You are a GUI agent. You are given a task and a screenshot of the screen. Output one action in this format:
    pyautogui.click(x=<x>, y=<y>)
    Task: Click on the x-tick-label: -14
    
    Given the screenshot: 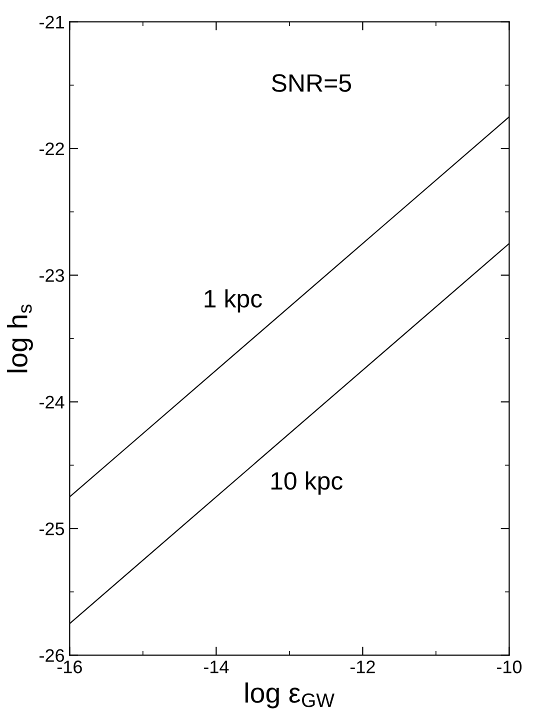 What is the action you would take?
    pyautogui.click(x=216, y=667)
    